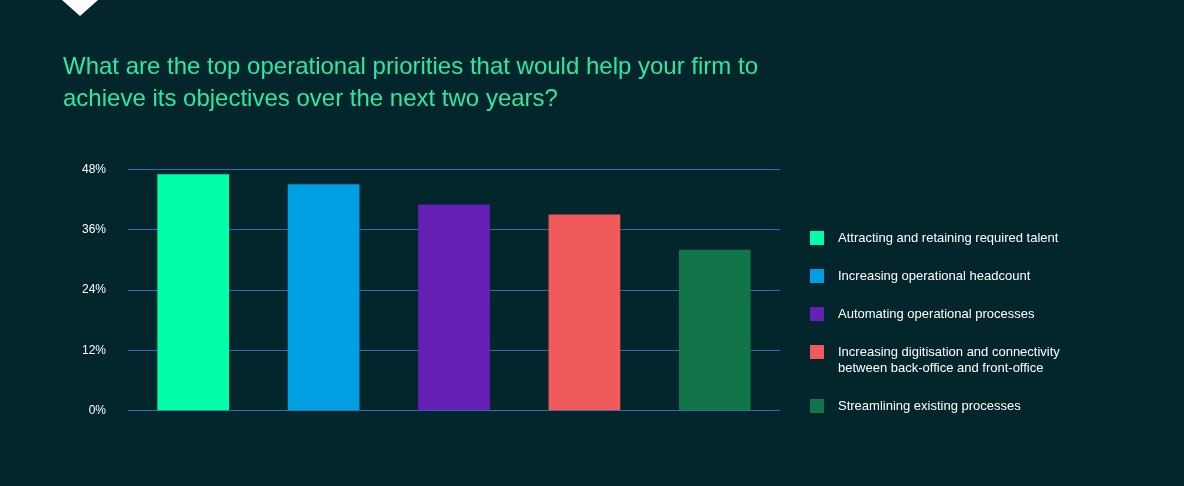  What do you see at coordinates (94, 349) in the screenshot?
I see `y-tick-label: 12%` at bounding box center [94, 349].